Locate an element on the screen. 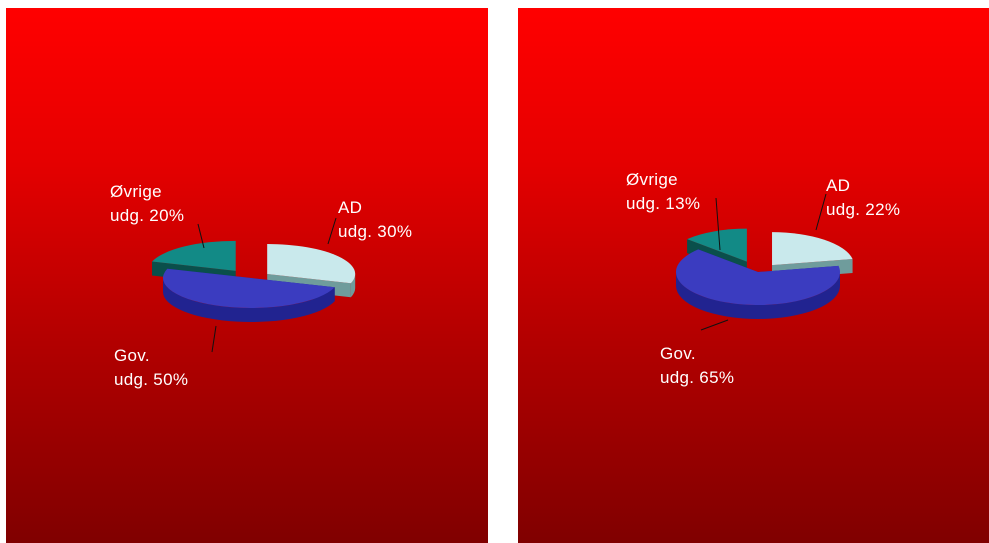 This screenshot has height=543, width=989. pie-left-slice-1-side is located at coordinates (249, 300).